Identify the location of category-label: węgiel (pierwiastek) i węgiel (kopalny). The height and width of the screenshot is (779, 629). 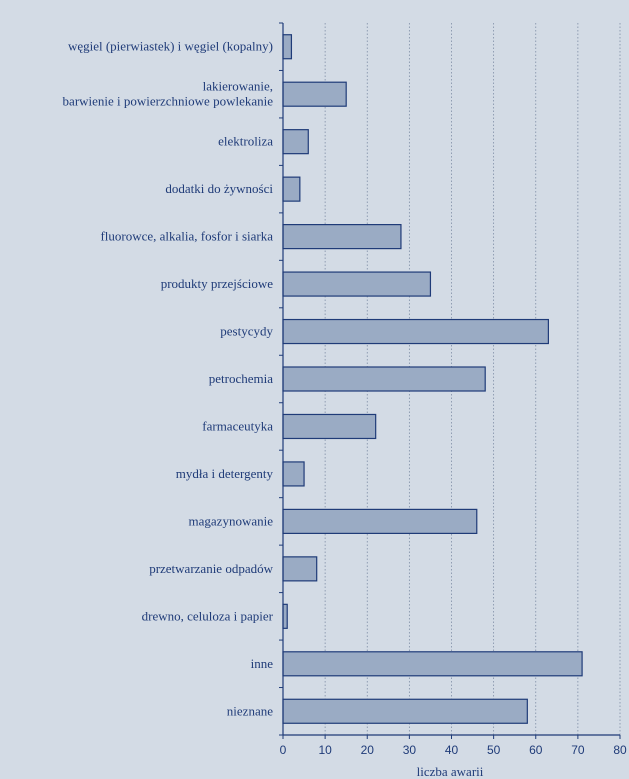
(170, 46).